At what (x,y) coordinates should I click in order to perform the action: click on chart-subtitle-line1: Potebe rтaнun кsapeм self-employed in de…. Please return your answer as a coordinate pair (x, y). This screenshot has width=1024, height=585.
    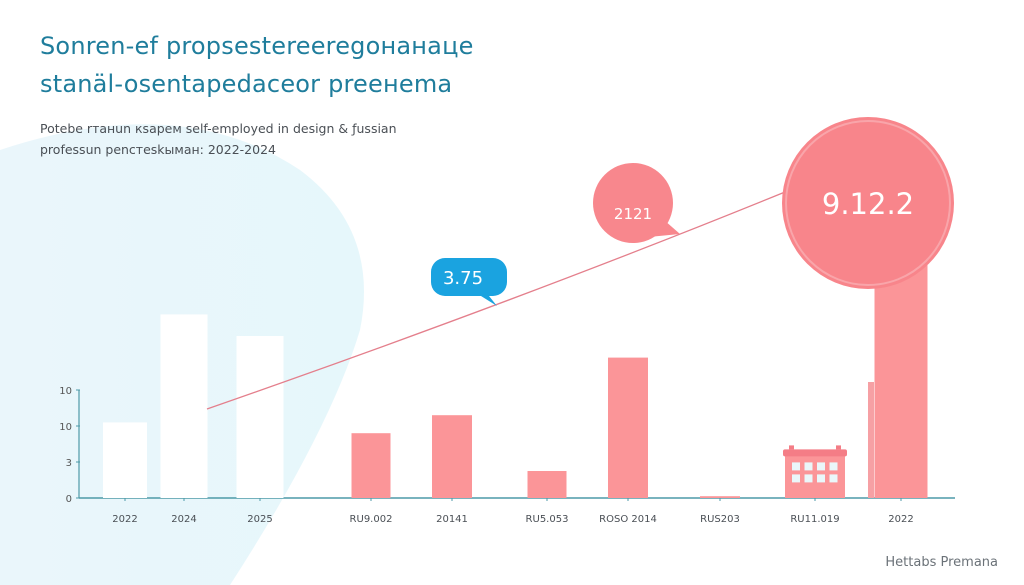
    Looking at the image, I should click on (218, 128).